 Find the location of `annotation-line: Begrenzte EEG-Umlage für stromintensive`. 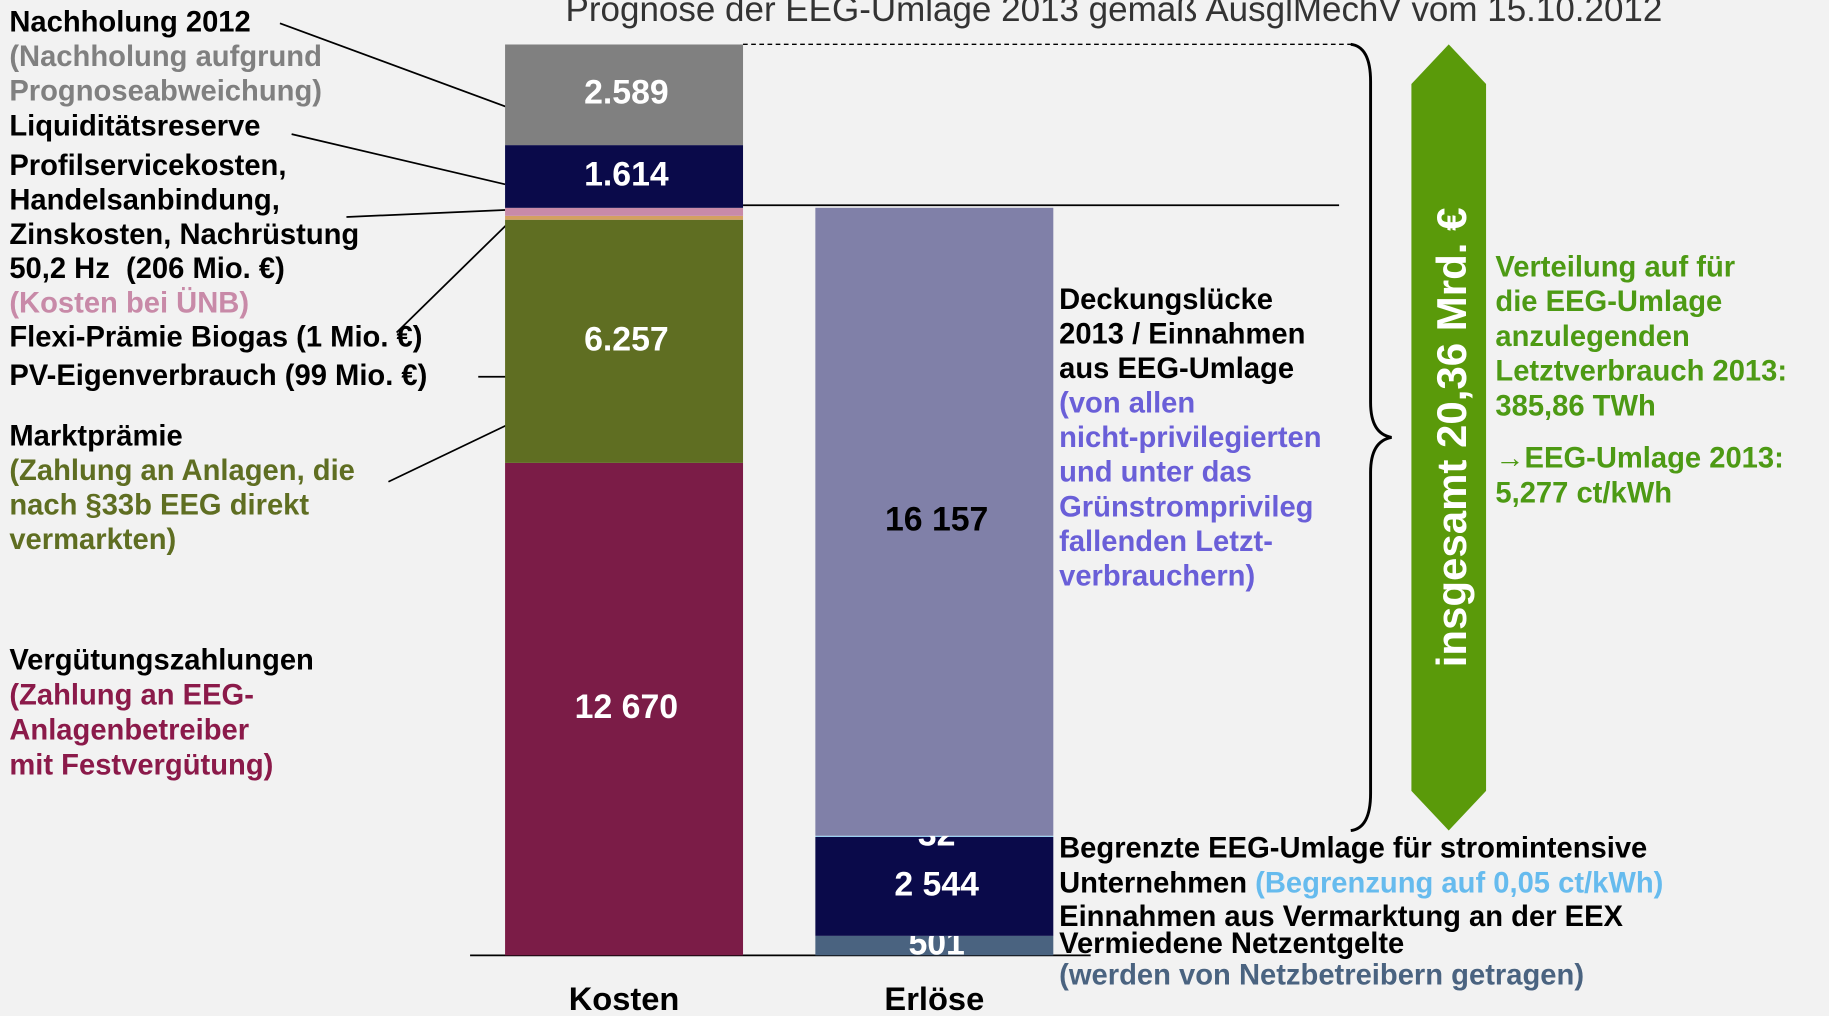

annotation-line: Begrenzte EEG-Umlage für stromintensive is located at coordinates (1353, 848).